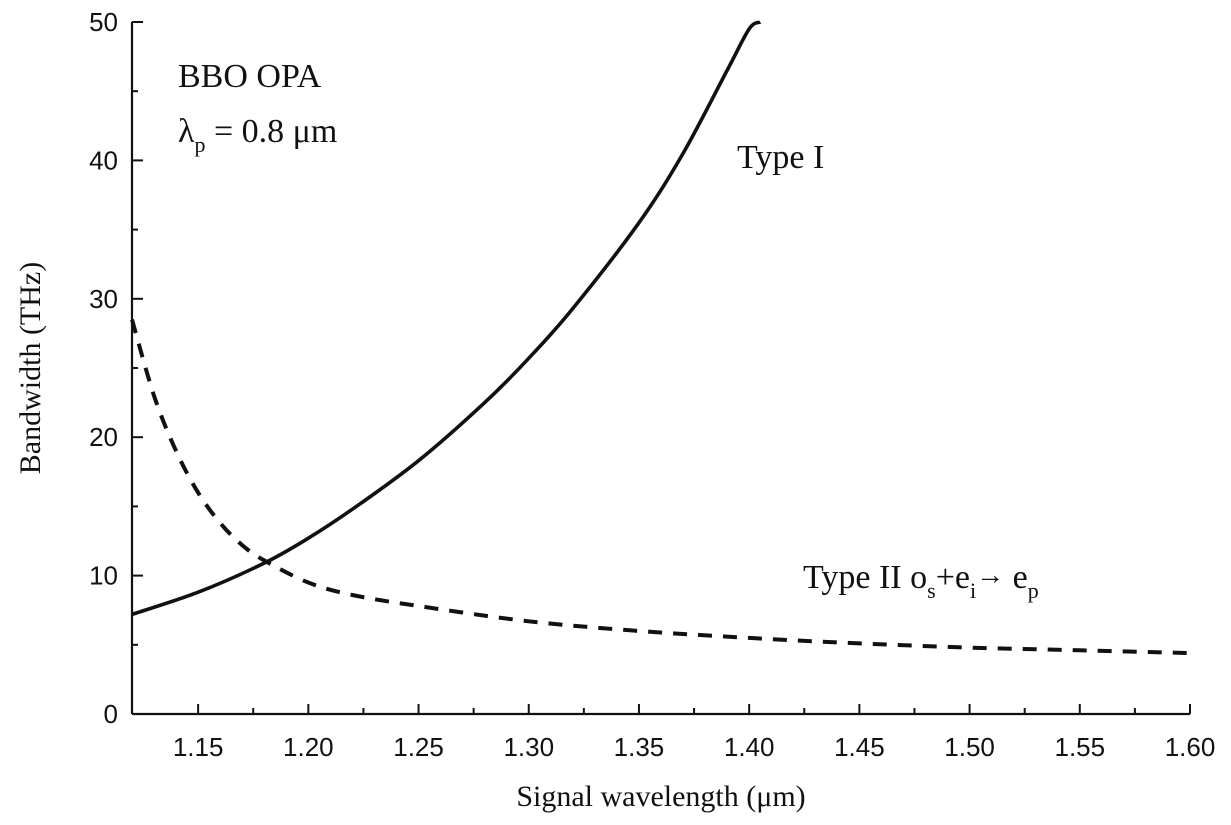 Image resolution: width=1231 pixels, height=825 pixels. Describe the element at coordinates (111, 714) in the screenshot. I see `y-tick-label: 0` at that location.